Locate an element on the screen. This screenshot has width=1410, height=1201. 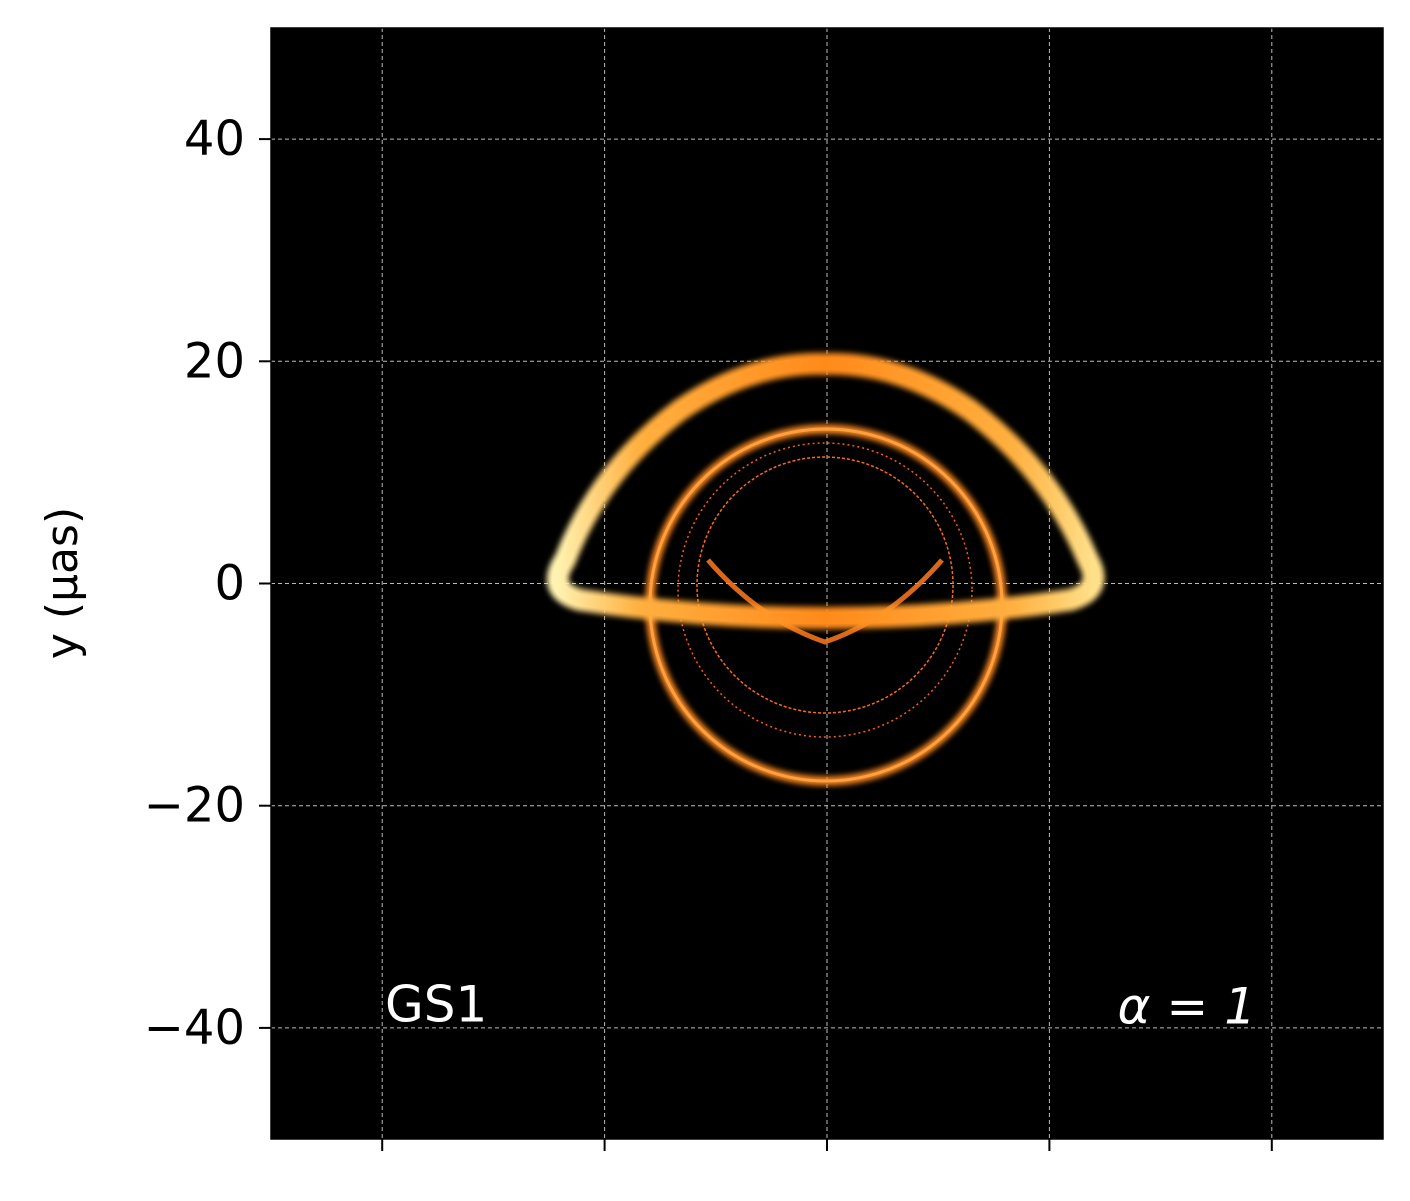
y-tick-label: 20 is located at coordinates (214, 361).